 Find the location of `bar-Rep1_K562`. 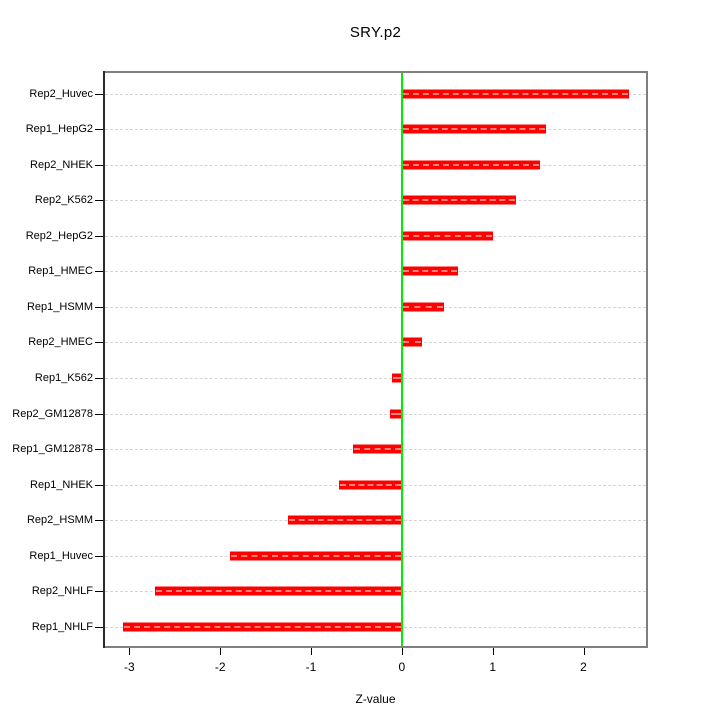

bar-Rep1_K562 is located at coordinates (396, 377).